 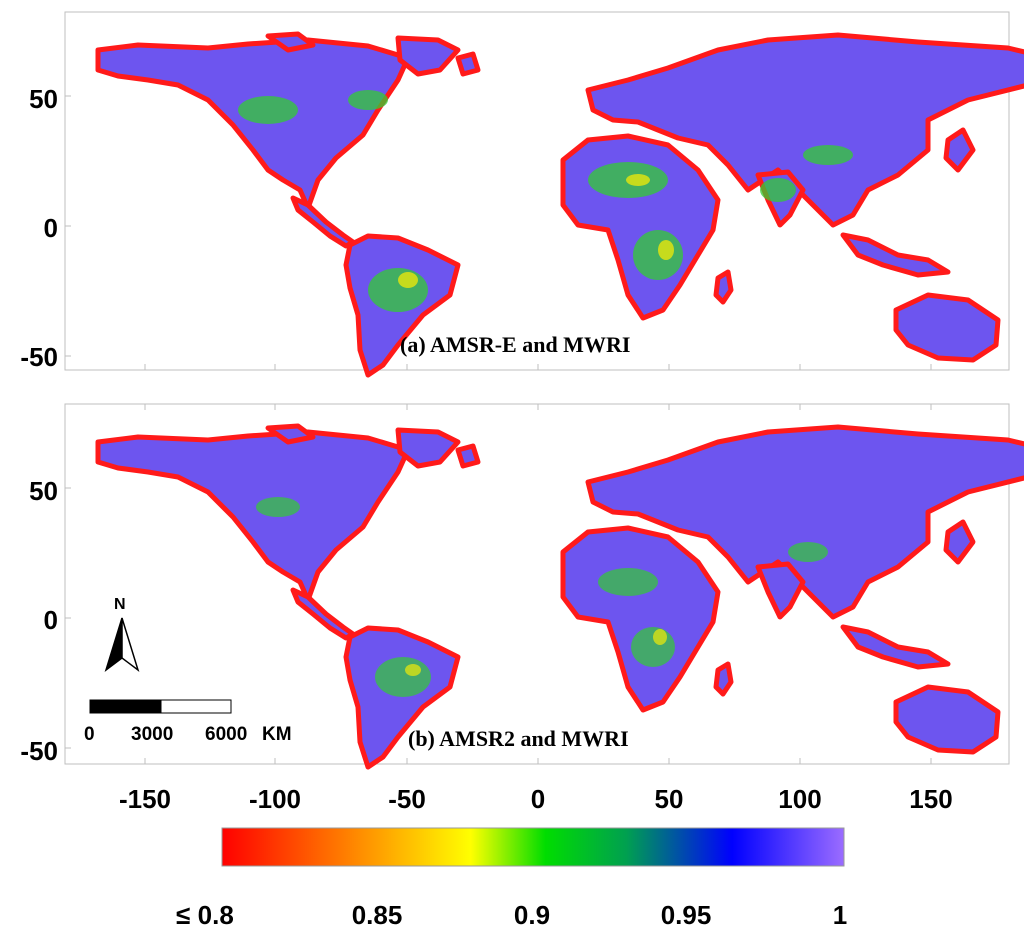 I want to click on scale-bar-black, so click(x=125, y=706).